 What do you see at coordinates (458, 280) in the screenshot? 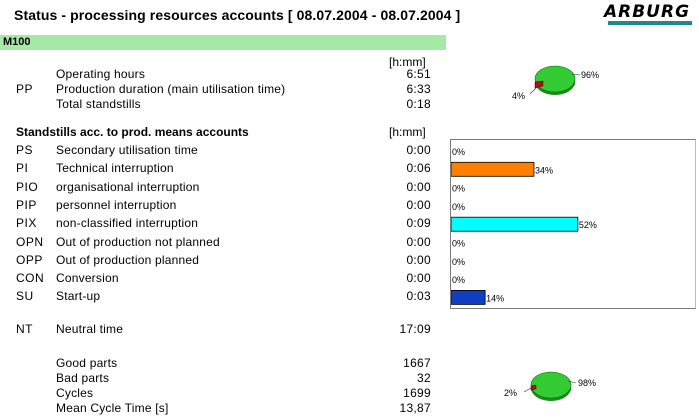
I see `bar-label-con: 0%` at bounding box center [458, 280].